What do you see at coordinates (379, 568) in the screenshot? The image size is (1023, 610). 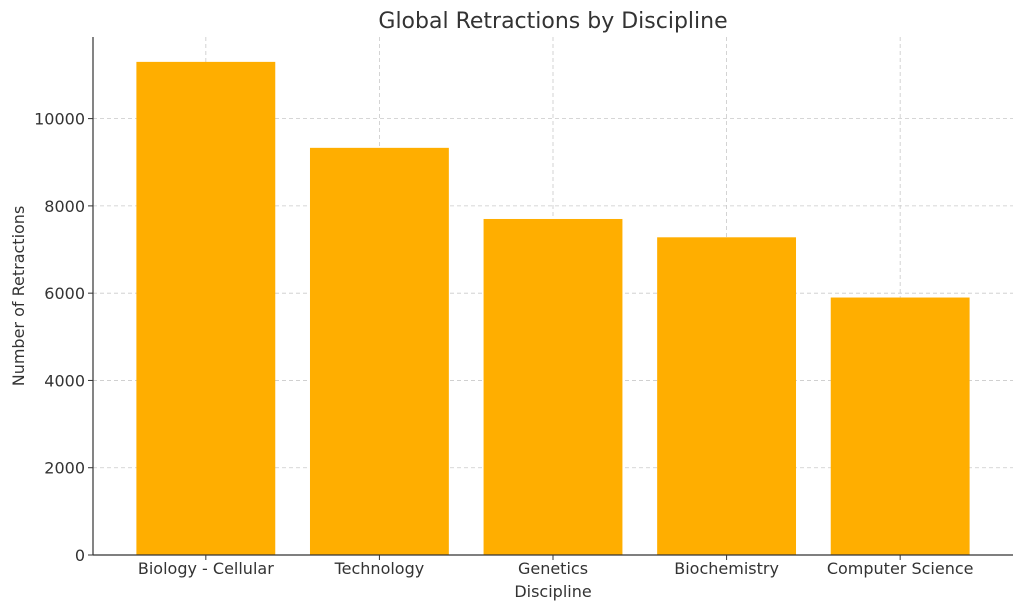 I see `x-tick-label-1: Technology` at bounding box center [379, 568].